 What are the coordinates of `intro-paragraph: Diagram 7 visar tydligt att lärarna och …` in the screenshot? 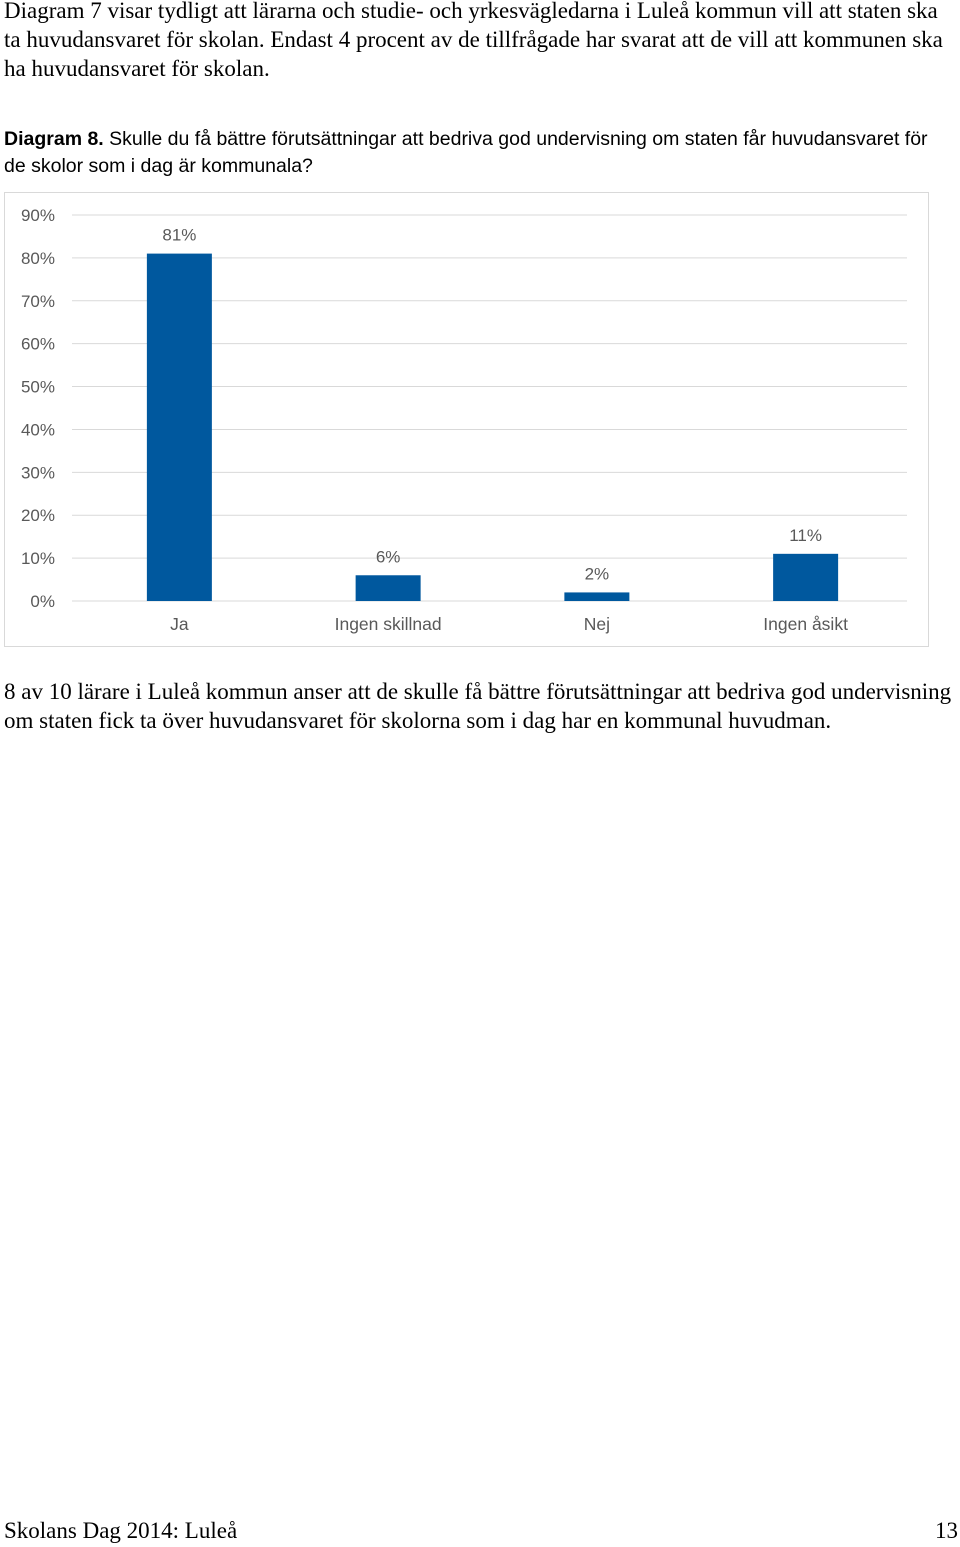 It's located at (473, 40).